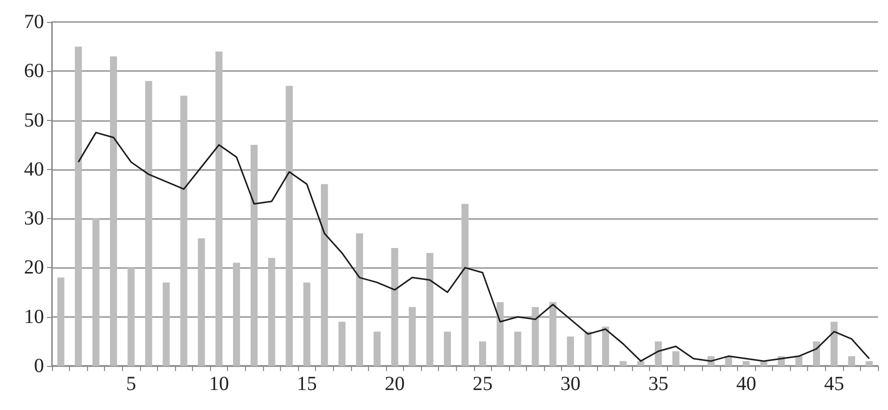 This screenshot has height=410, width=888. What do you see at coordinates (218, 384) in the screenshot?
I see `x-tick-label: 10` at bounding box center [218, 384].